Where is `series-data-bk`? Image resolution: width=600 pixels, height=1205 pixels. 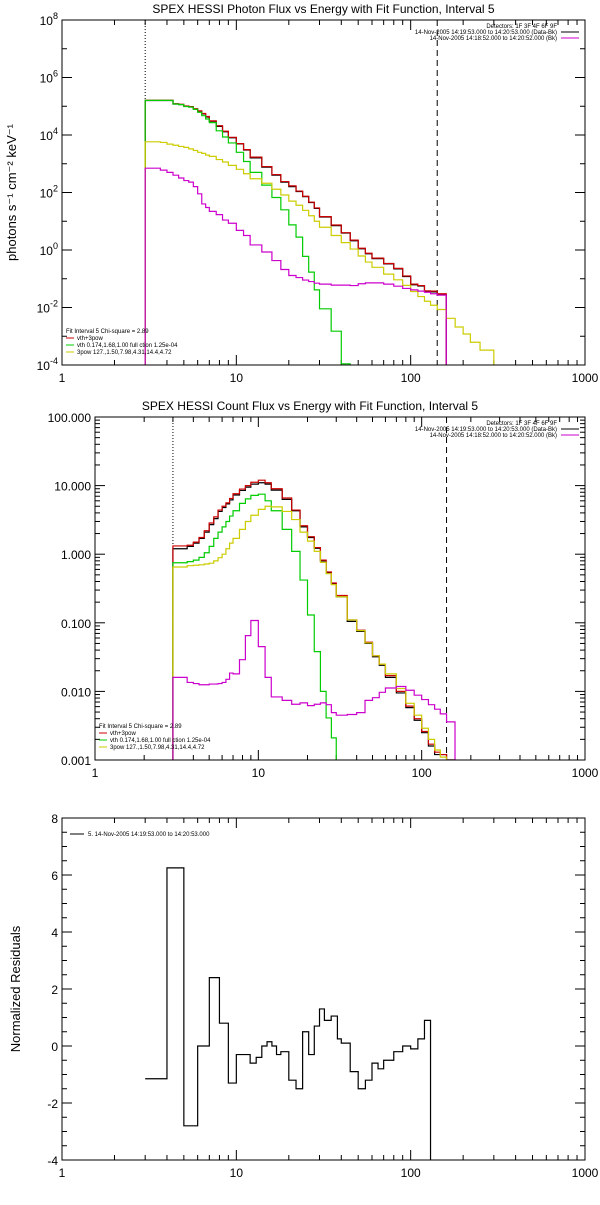
series-data-bk is located at coordinates (295, 232).